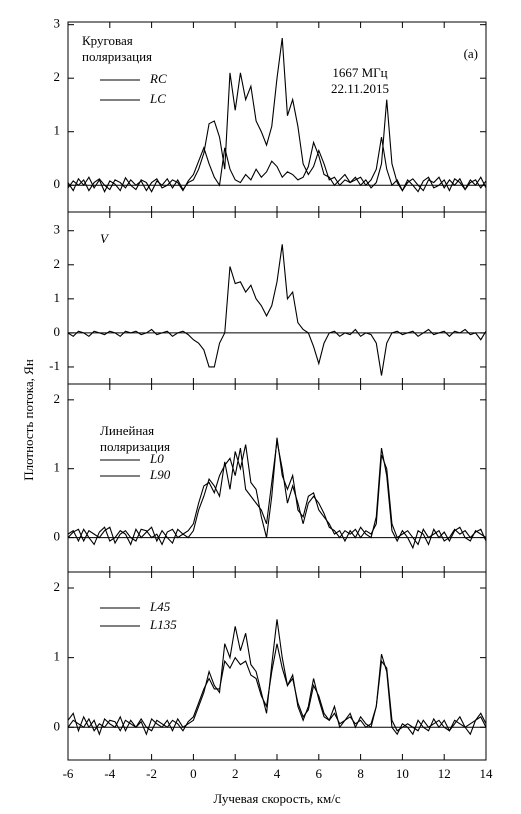 This screenshot has width=521, height=814. What do you see at coordinates (163, 624) in the screenshot?
I see `legend-label: L135` at bounding box center [163, 624].